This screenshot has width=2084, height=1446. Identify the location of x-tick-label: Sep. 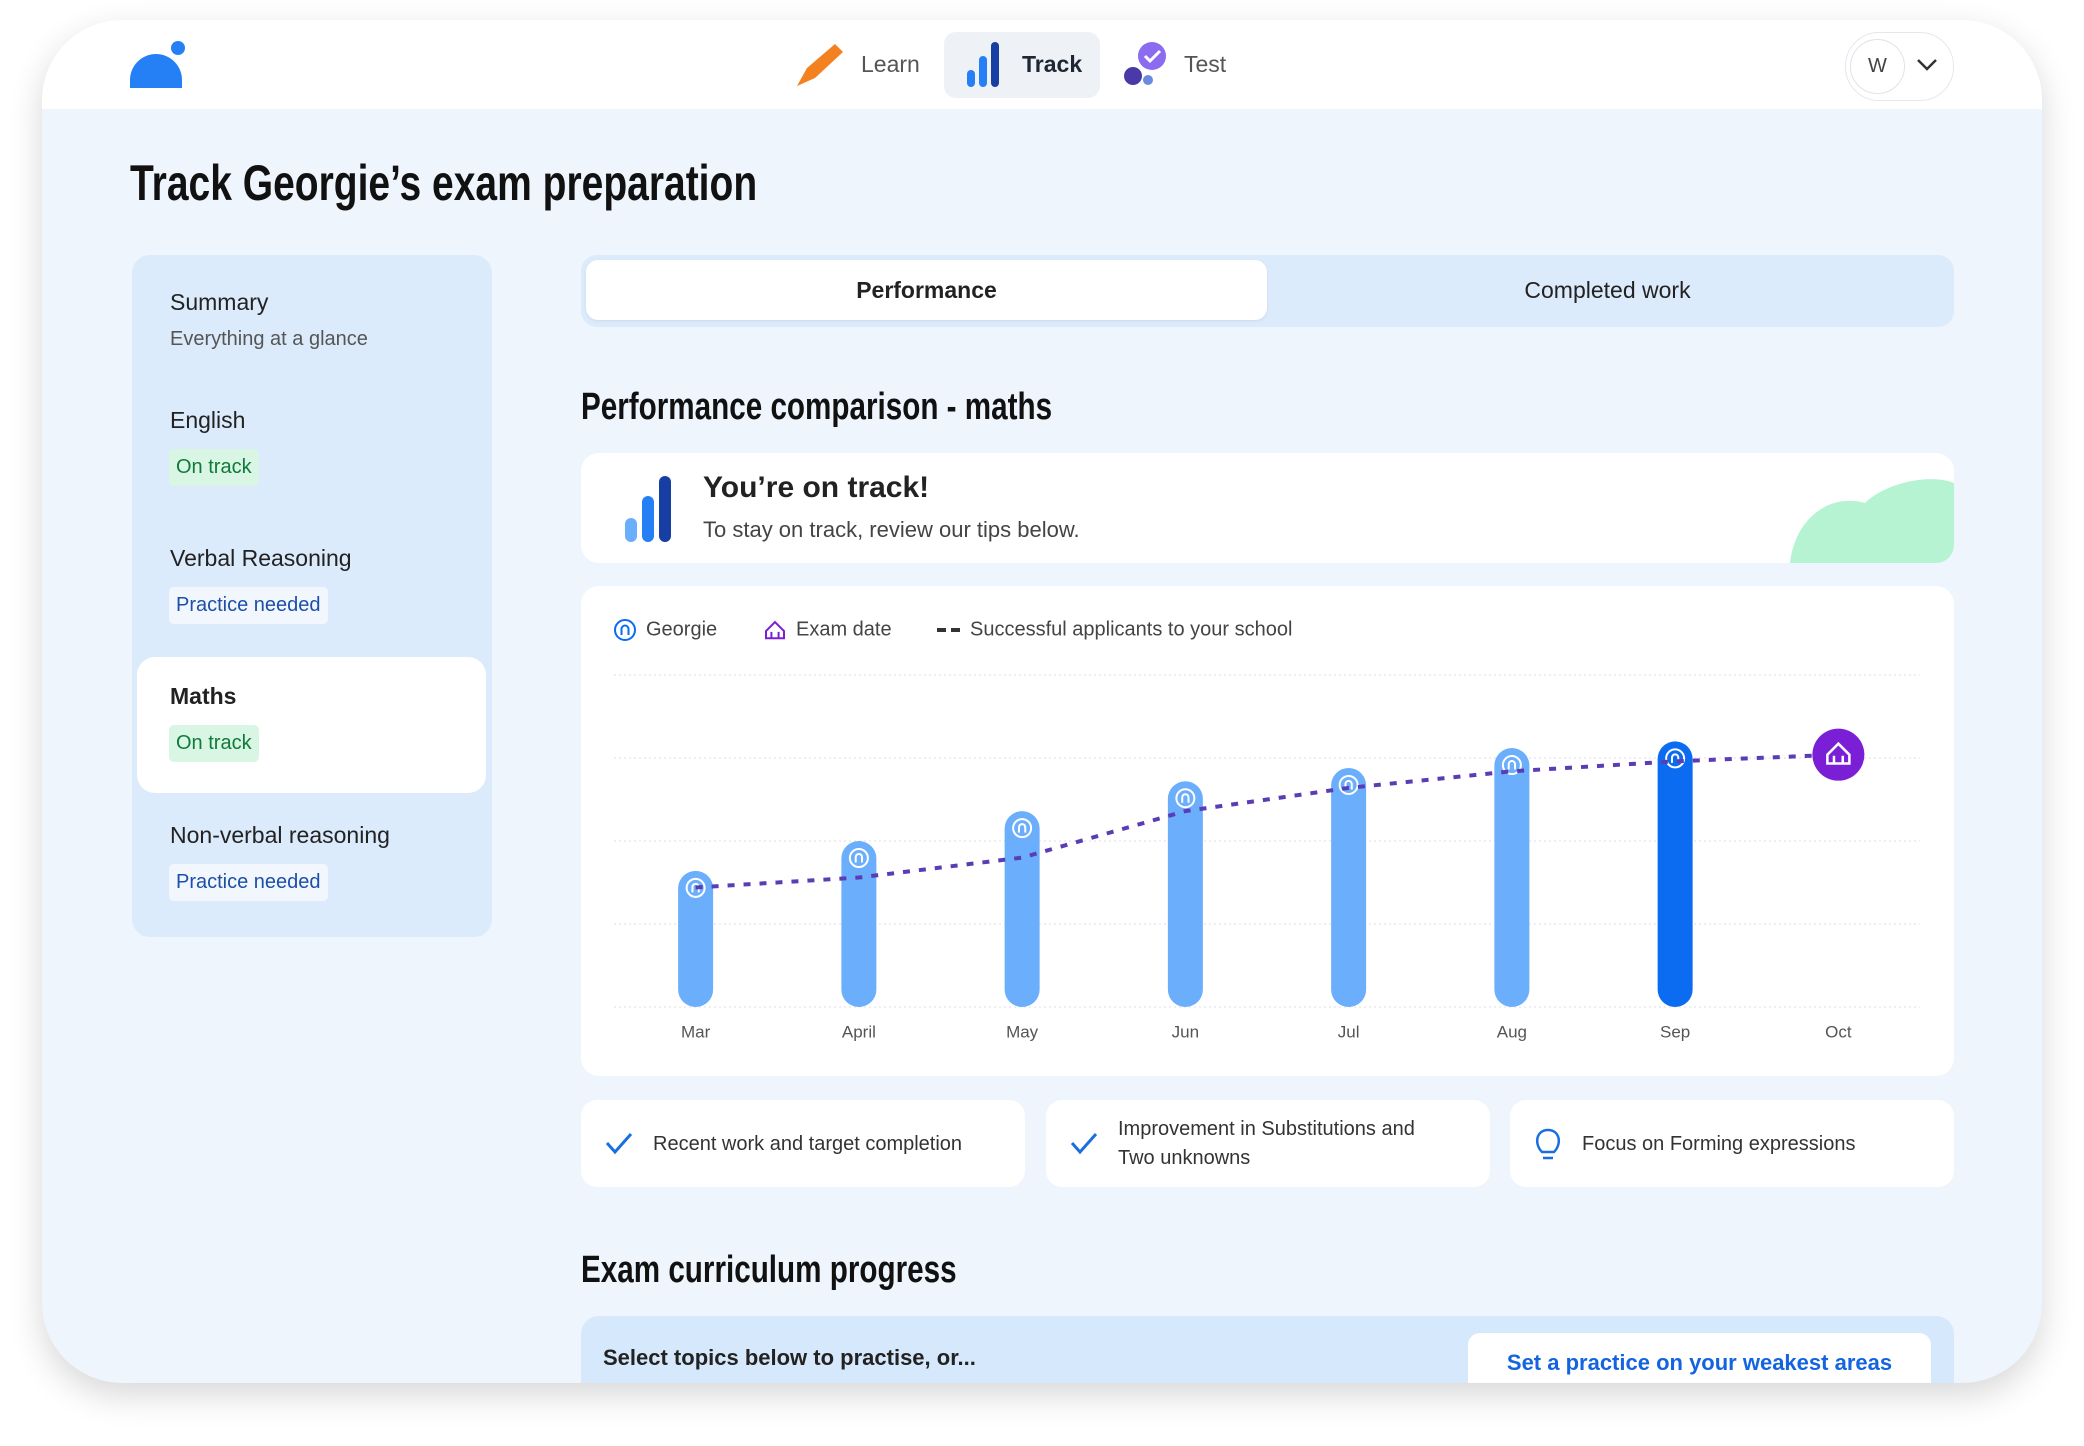
(1675, 1031).